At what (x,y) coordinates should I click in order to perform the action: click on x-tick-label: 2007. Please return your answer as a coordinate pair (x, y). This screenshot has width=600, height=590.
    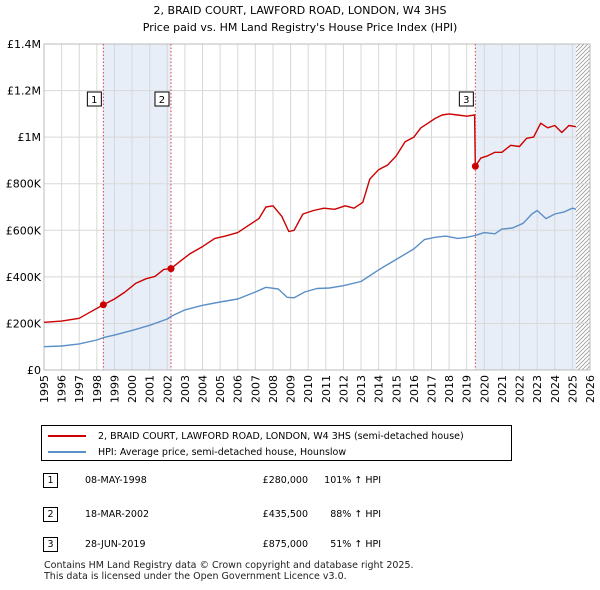
    Looking at the image, I should click on (255, 389).